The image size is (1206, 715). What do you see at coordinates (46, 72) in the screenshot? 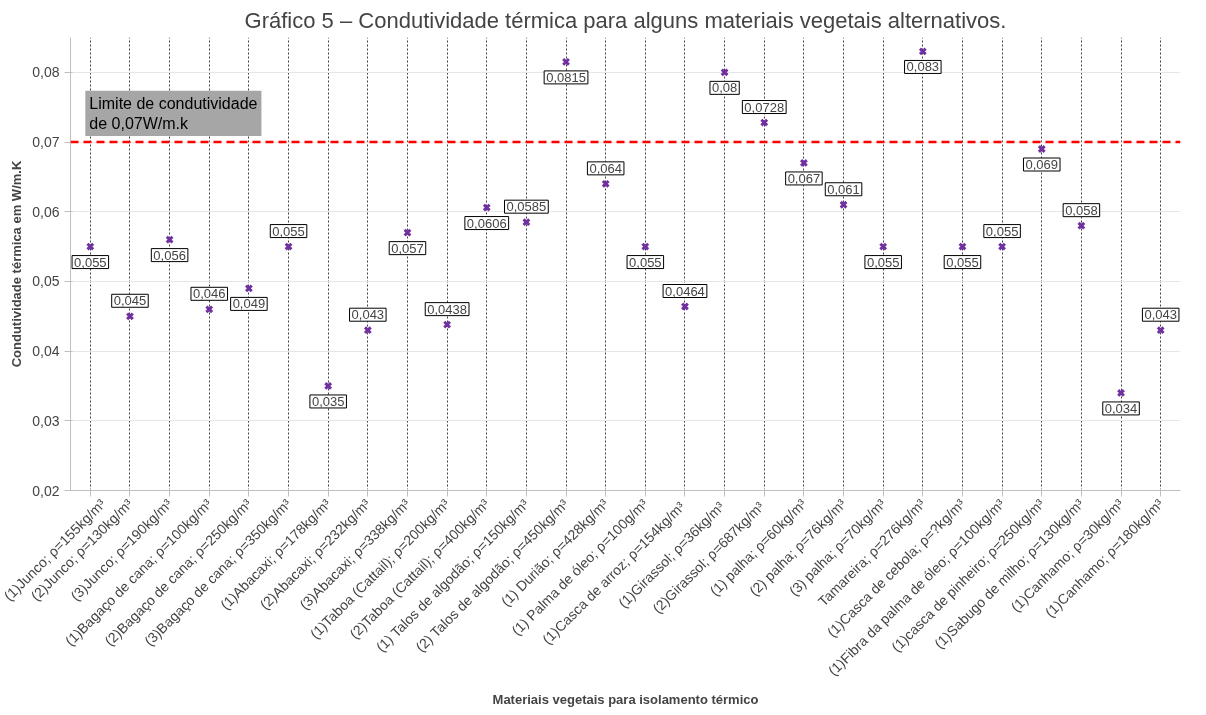
I see `y-tick-label: 0,08` at bounding box center [46, 72].